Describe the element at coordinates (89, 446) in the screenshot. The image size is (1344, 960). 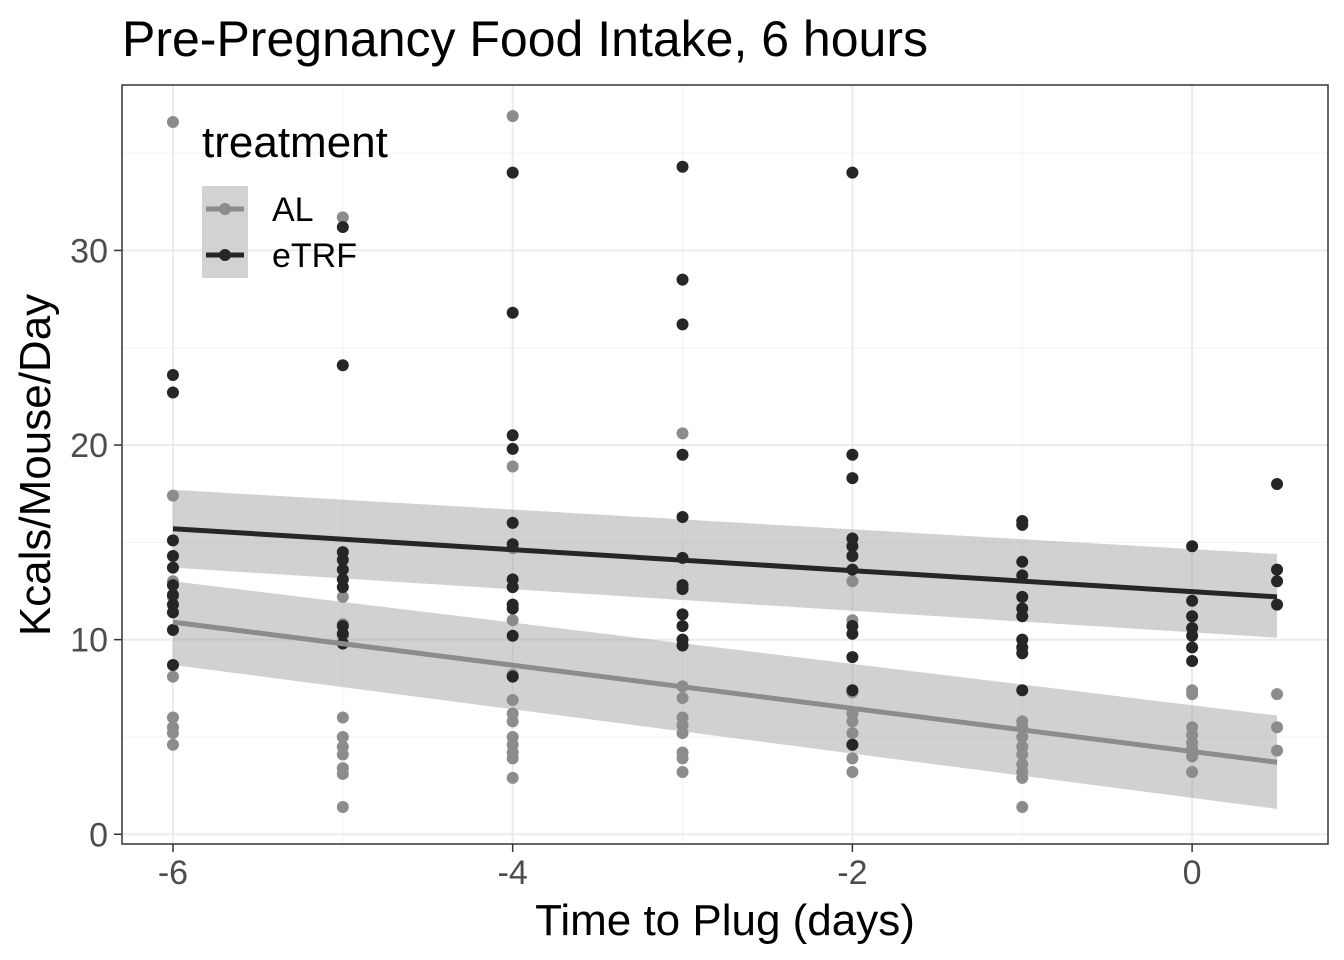
I see `y-tick-label: 20` at that location.